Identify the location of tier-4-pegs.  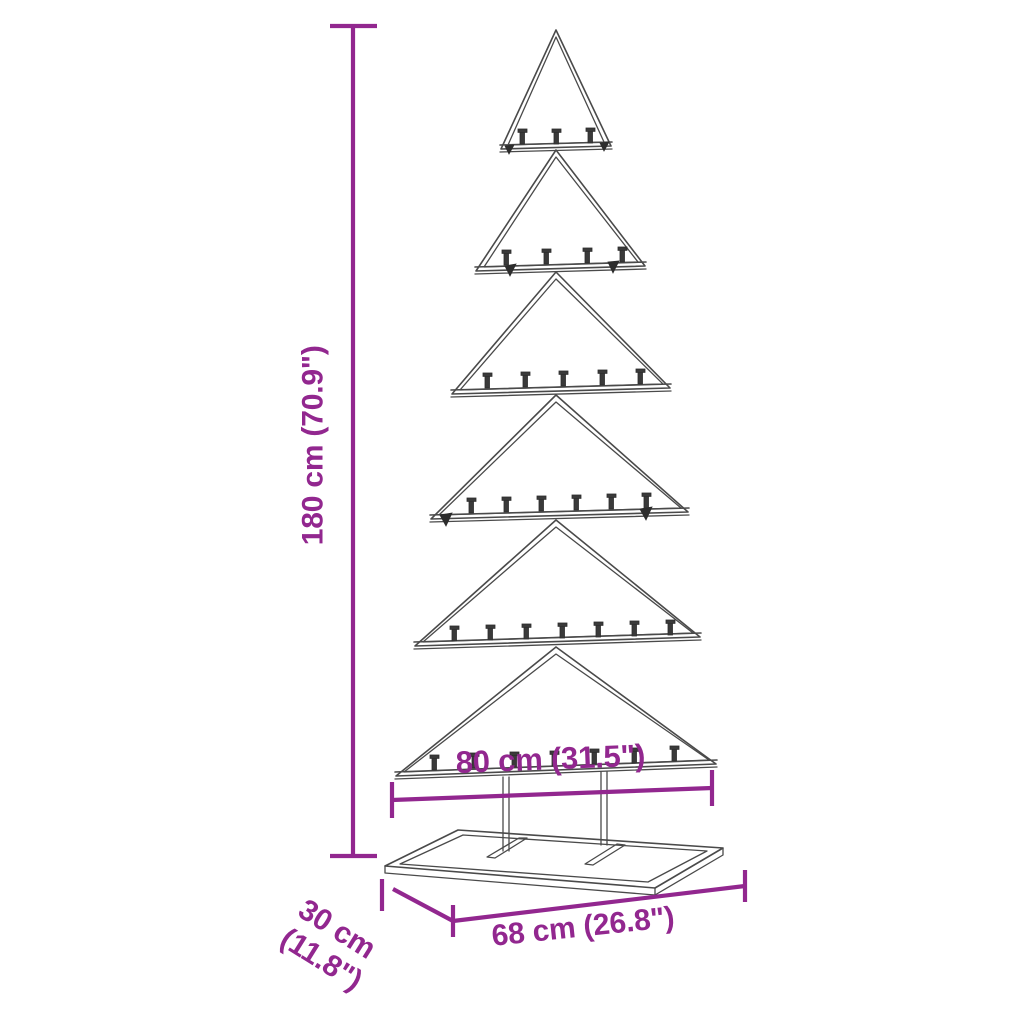
(559, 503).